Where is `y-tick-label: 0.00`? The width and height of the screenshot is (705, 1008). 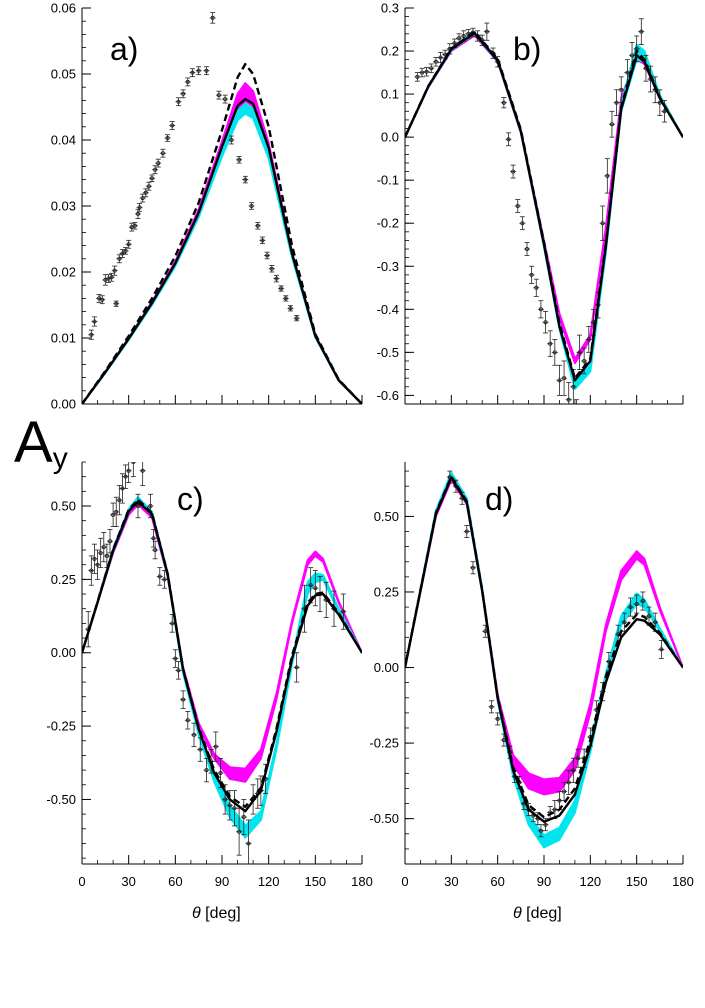
y-tick-label: 0.00 is located at coordinates (386, 667).